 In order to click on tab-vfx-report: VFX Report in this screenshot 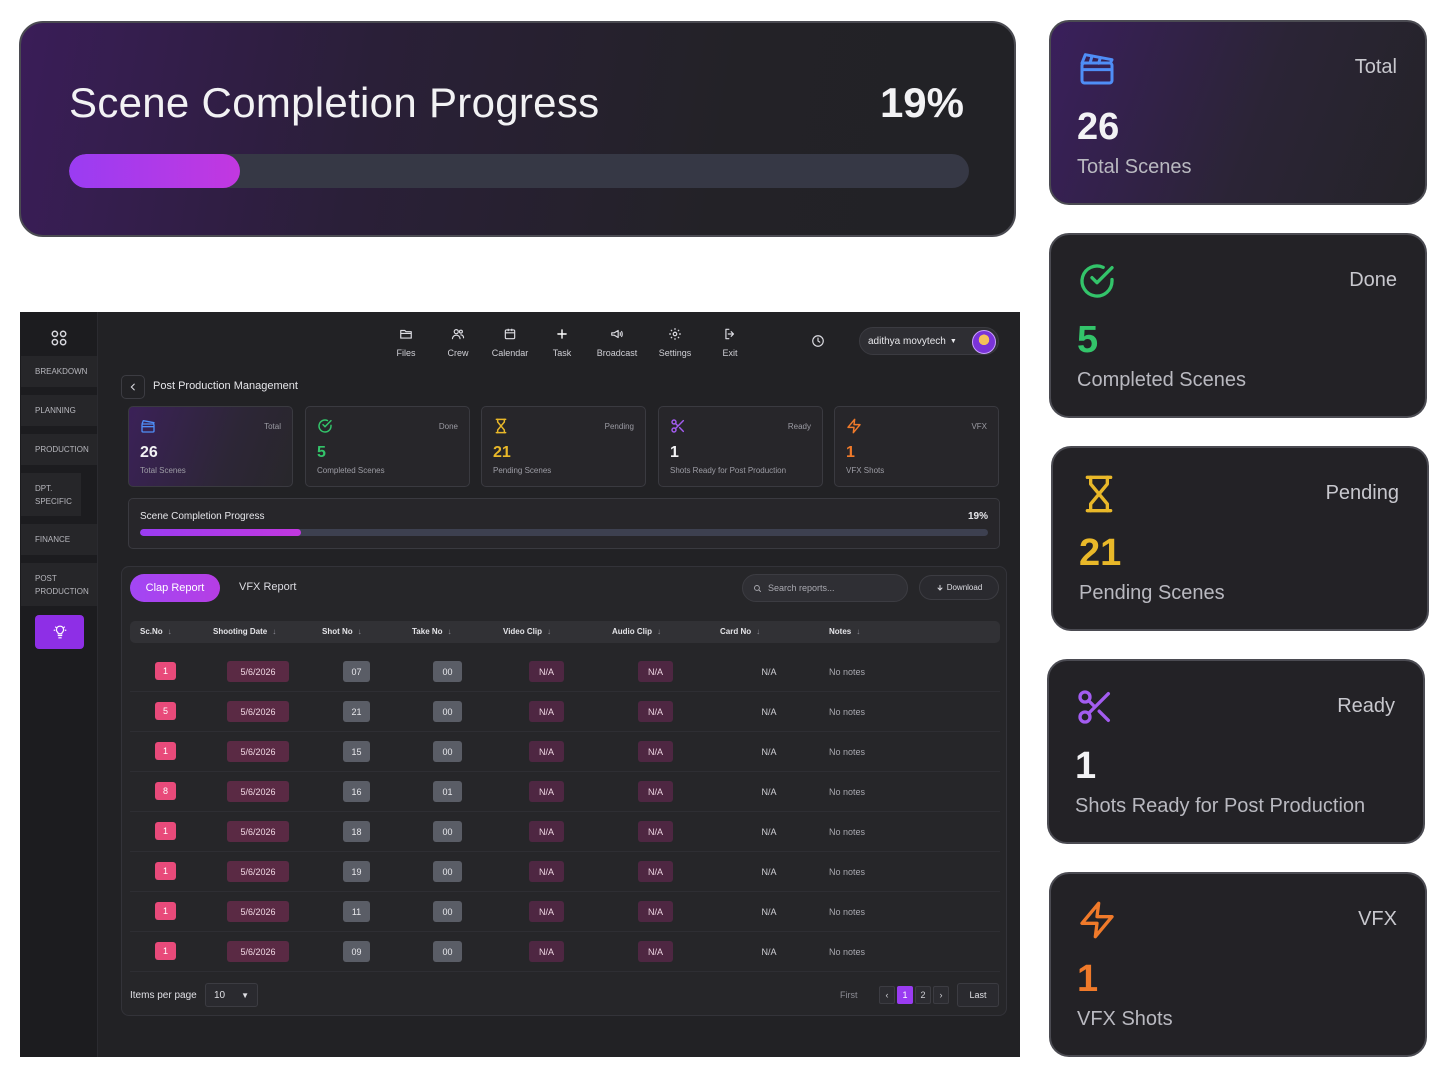, I will do `click(268, 587)`.